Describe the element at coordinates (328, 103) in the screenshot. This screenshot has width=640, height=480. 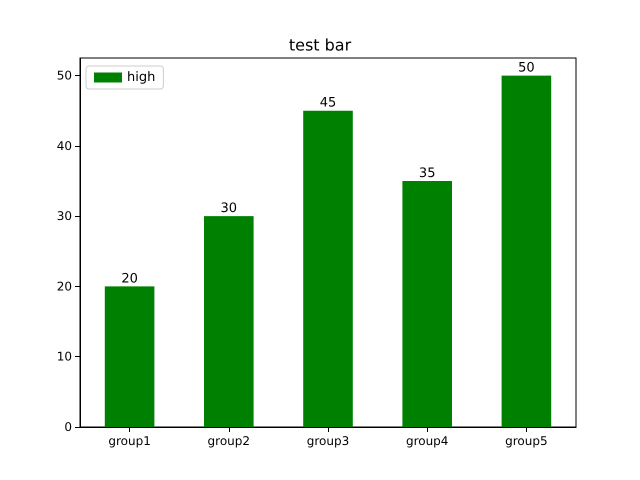
I see `data-label: 45` at that location.